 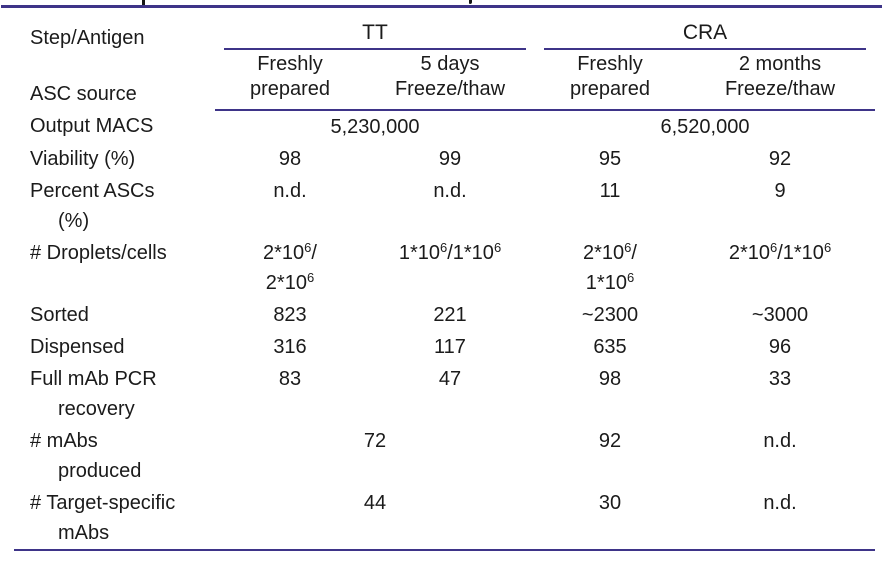 What do you see at coordinates (375, 519) in the screenshot?
I see `value-cell: 44` at bounding box center [375, 519].